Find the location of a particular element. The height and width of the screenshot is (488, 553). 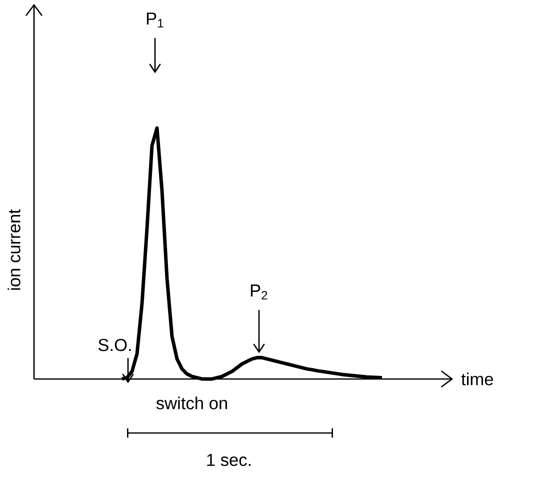

text: switch on is located at coordinates (191, 403).